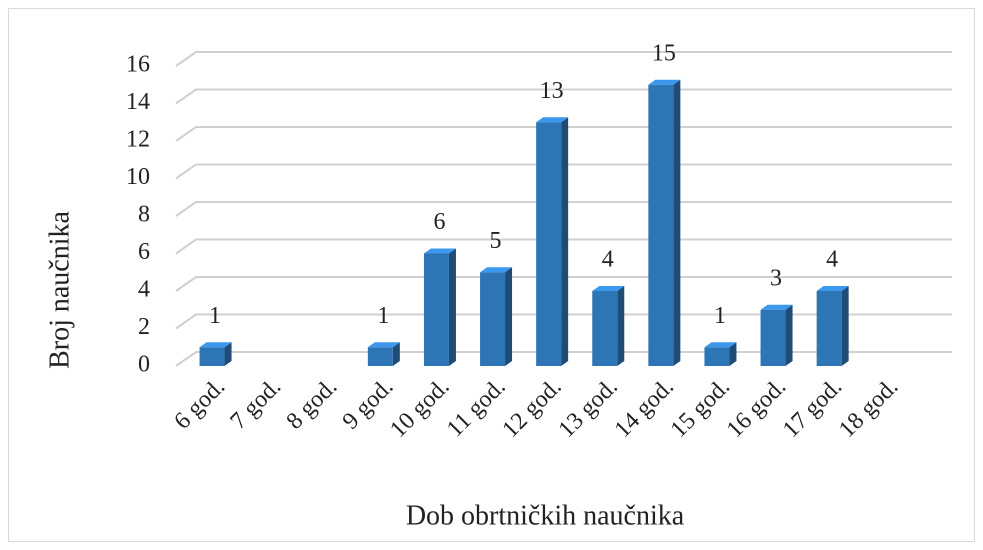 The width and height of the screenshot is (983, 550). I want to click on data-label: 15, so click(664, 53).